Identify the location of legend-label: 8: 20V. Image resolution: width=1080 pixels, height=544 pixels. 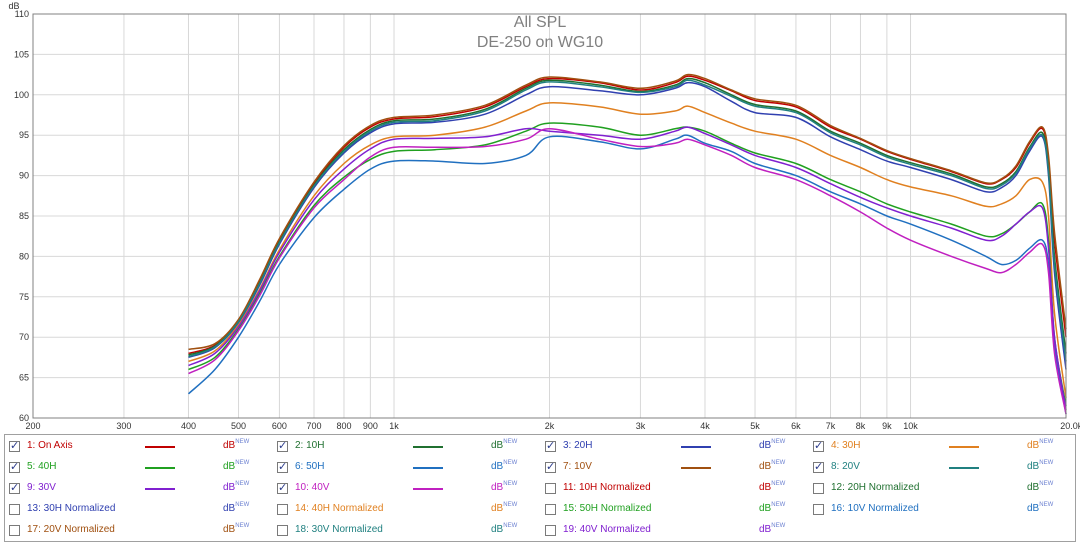
(845, 466).